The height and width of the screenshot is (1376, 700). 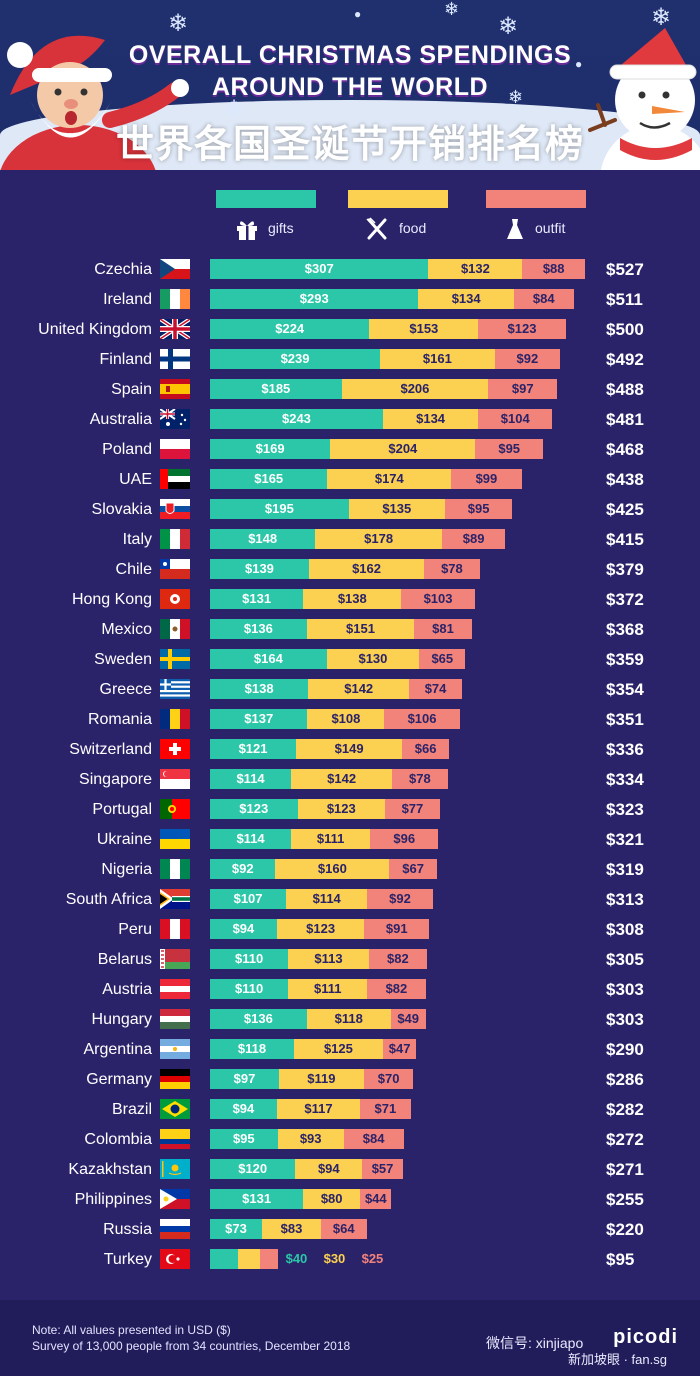 I want to click on stacked-bar: $118 $125 $47, so click(x=313, y=1049).